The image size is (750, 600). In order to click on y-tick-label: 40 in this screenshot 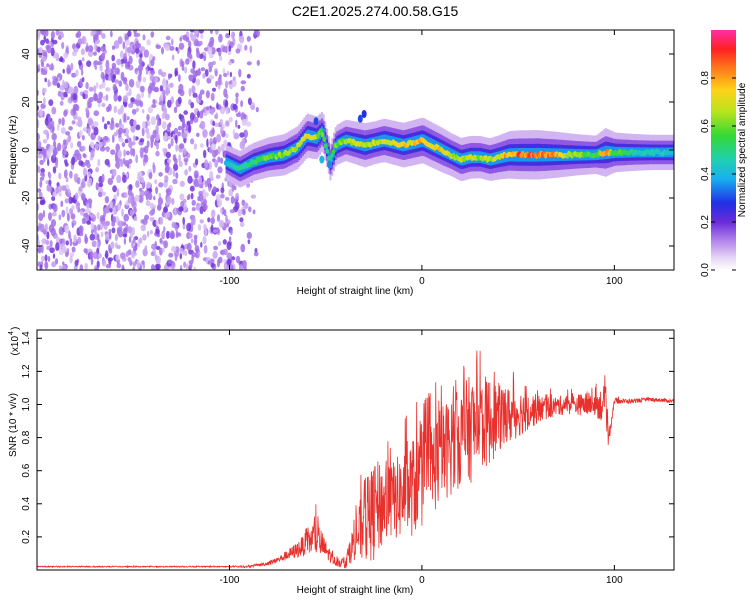, I will do `click(26, 54)`.